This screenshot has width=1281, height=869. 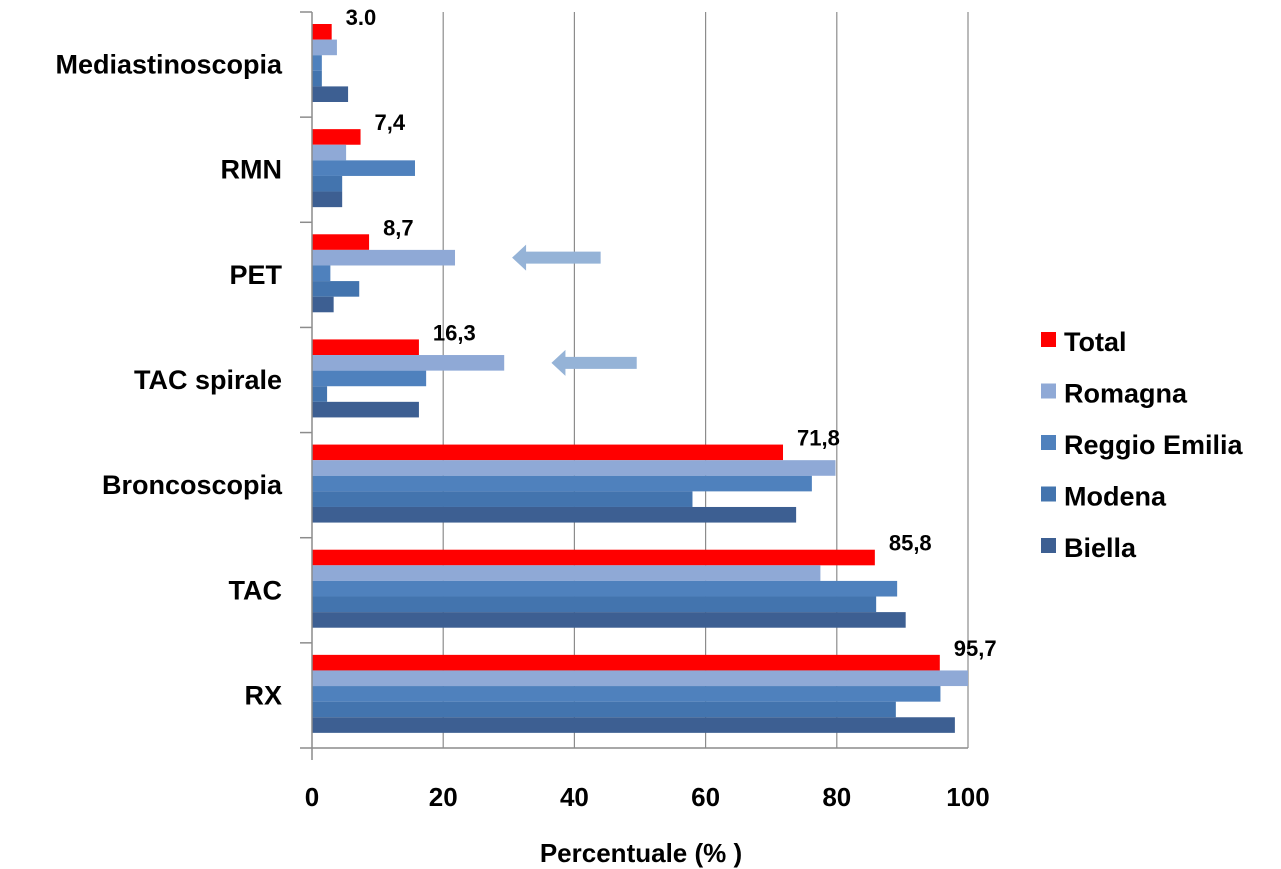 What do you see at coordinates (192, 485) in the screenshot?
I see `category-label-broncoscopia: Broncoscopia` at bounding box center [192, 485].